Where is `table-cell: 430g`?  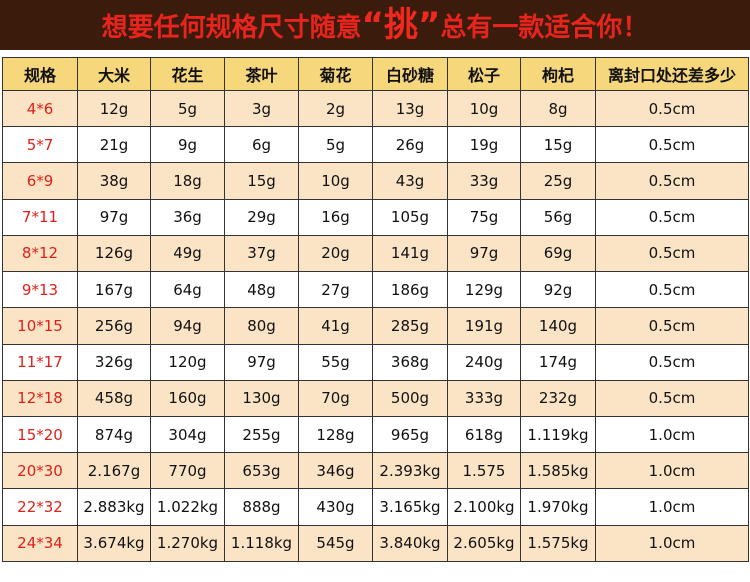 table-cell: 430g is located at coordinates (335, 507).